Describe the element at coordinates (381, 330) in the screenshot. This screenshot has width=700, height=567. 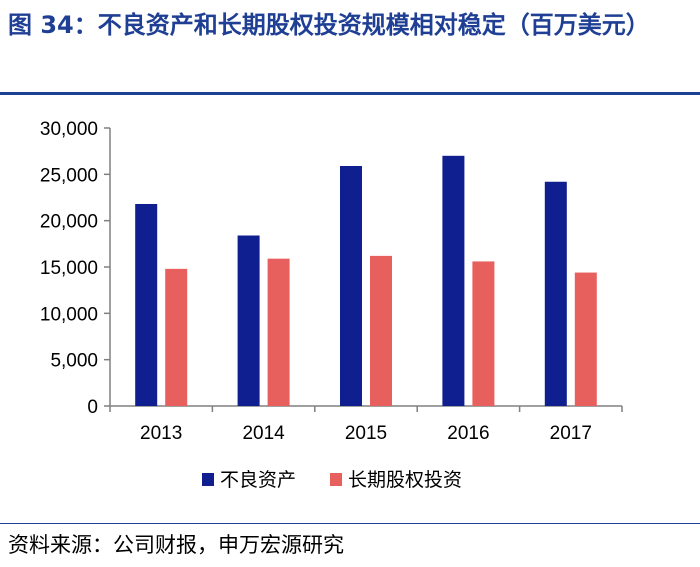
I see `bar-lt-equity-2015` at that location.